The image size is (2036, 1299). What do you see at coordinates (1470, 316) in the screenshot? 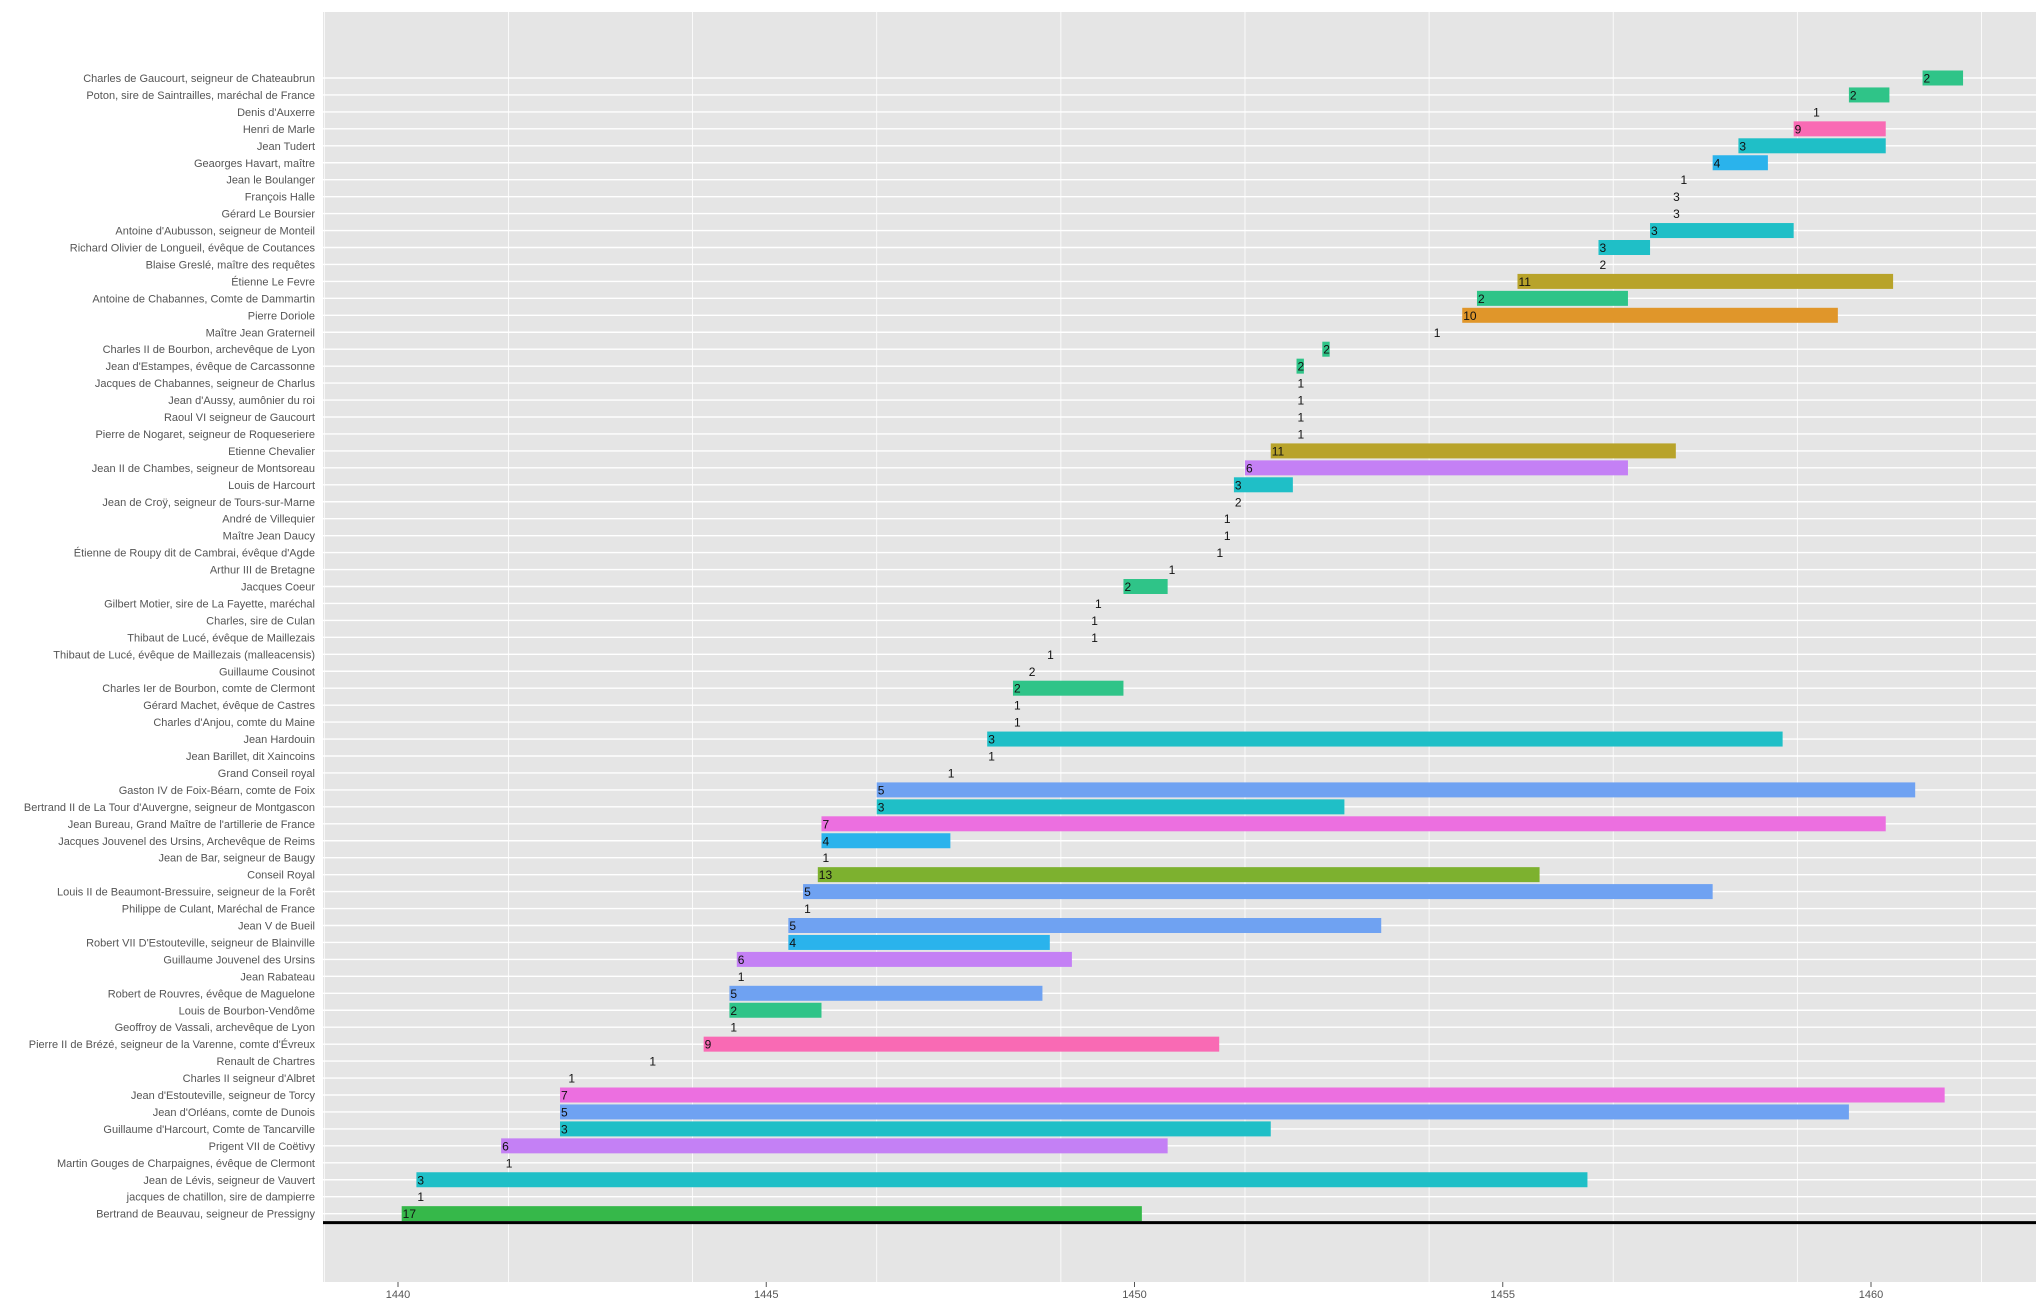
I see `bar-count-label: 10` at bounding box center [1470, 316].